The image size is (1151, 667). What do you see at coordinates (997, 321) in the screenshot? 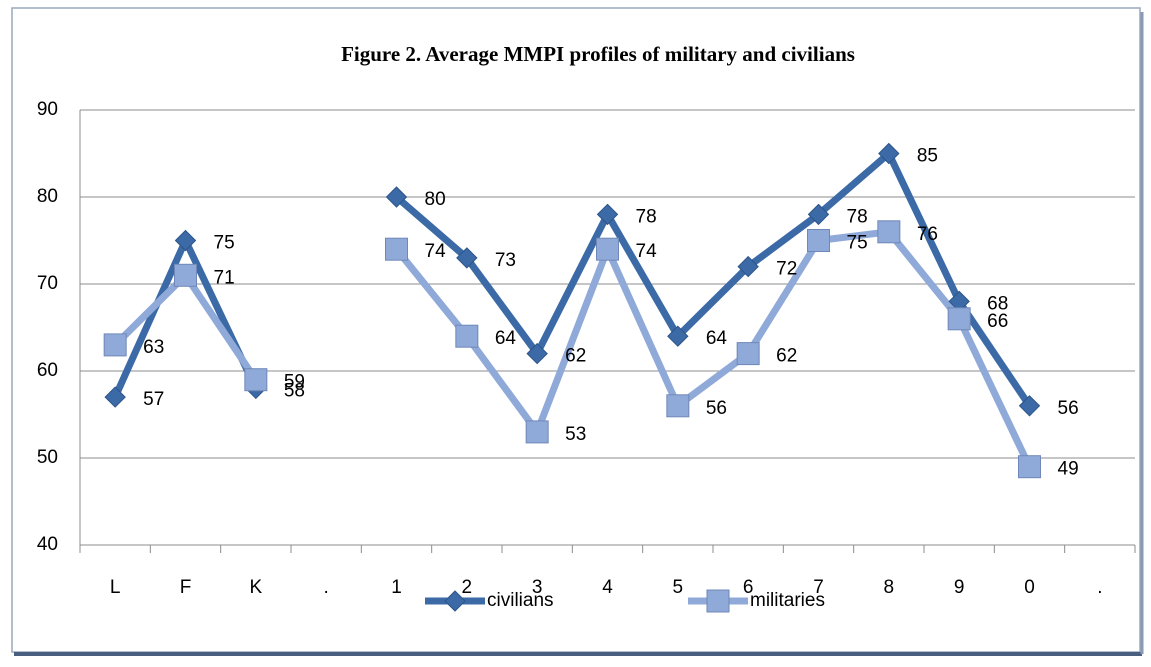
I see `data-label: 66` at bounding box center [997, 321].